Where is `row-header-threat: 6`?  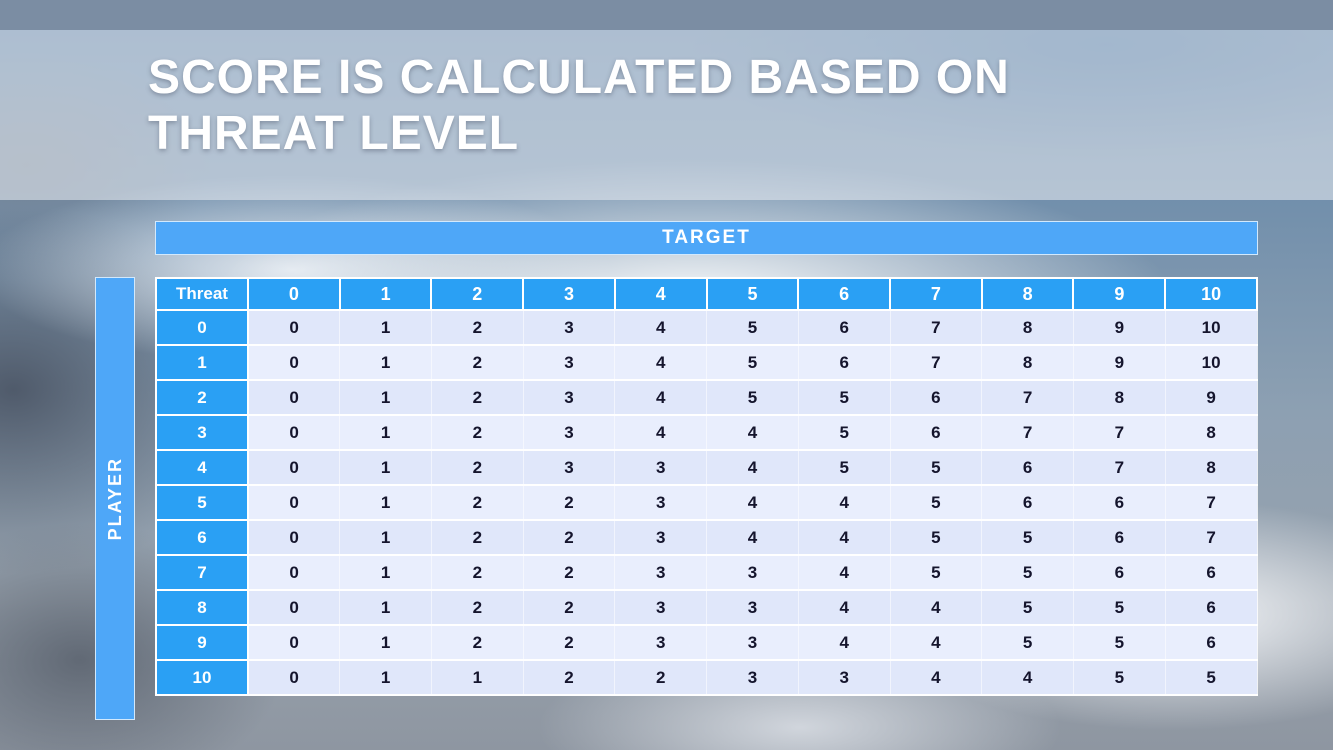
row-header-threat: 6 is located at coordinates (202, 537).